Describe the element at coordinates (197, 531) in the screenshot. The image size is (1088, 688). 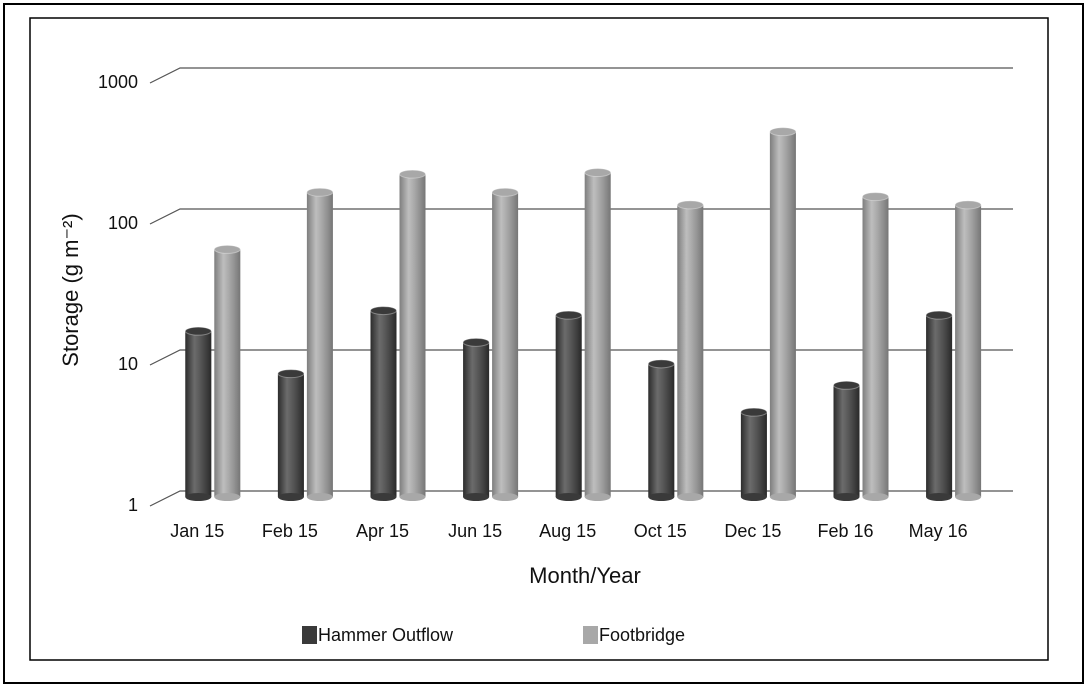
I see `x-tick-label: Jan 15` at that location.